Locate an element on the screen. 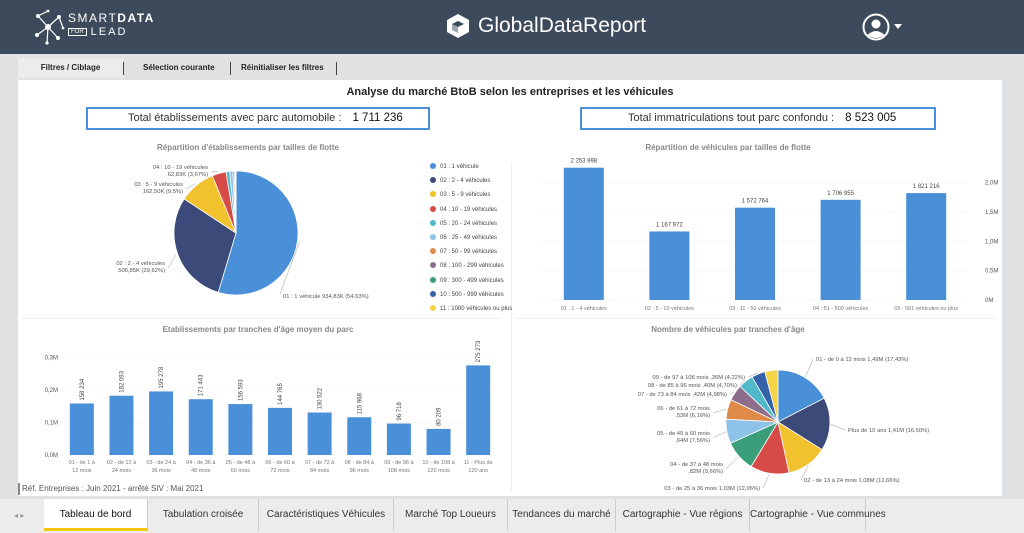 Image resolution: width=1024 pixels, height=533 pixels. filters-button: Filtres / Ciblage is located at coordinates (70, 68).